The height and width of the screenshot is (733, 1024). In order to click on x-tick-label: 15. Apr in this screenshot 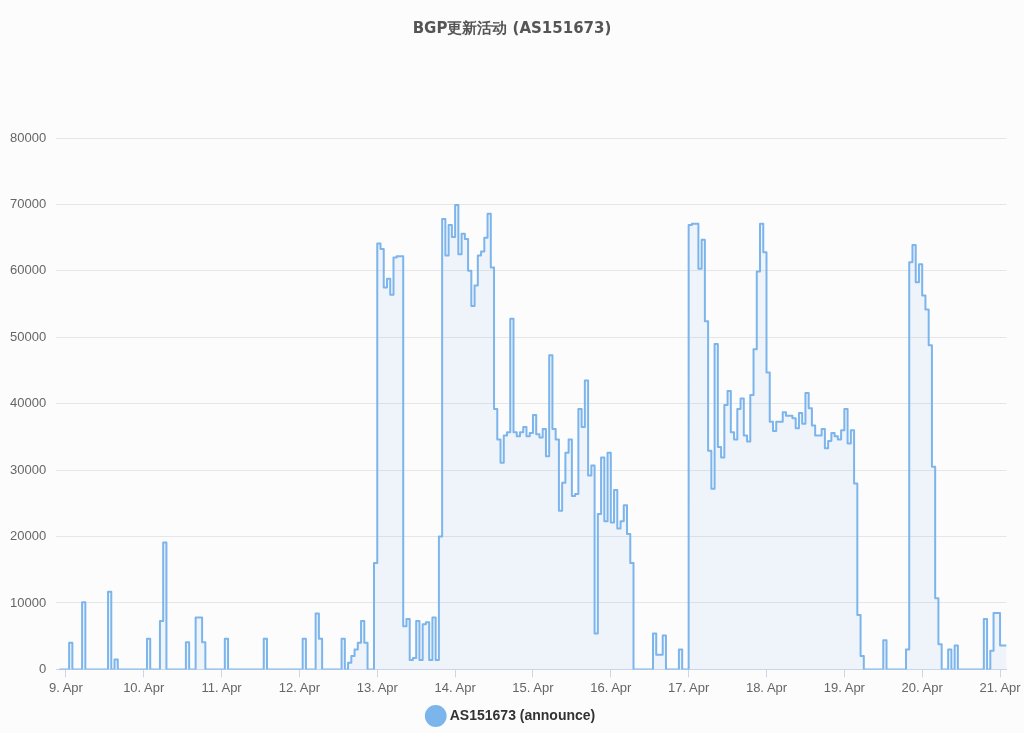, I will do `click(533, 687)`.